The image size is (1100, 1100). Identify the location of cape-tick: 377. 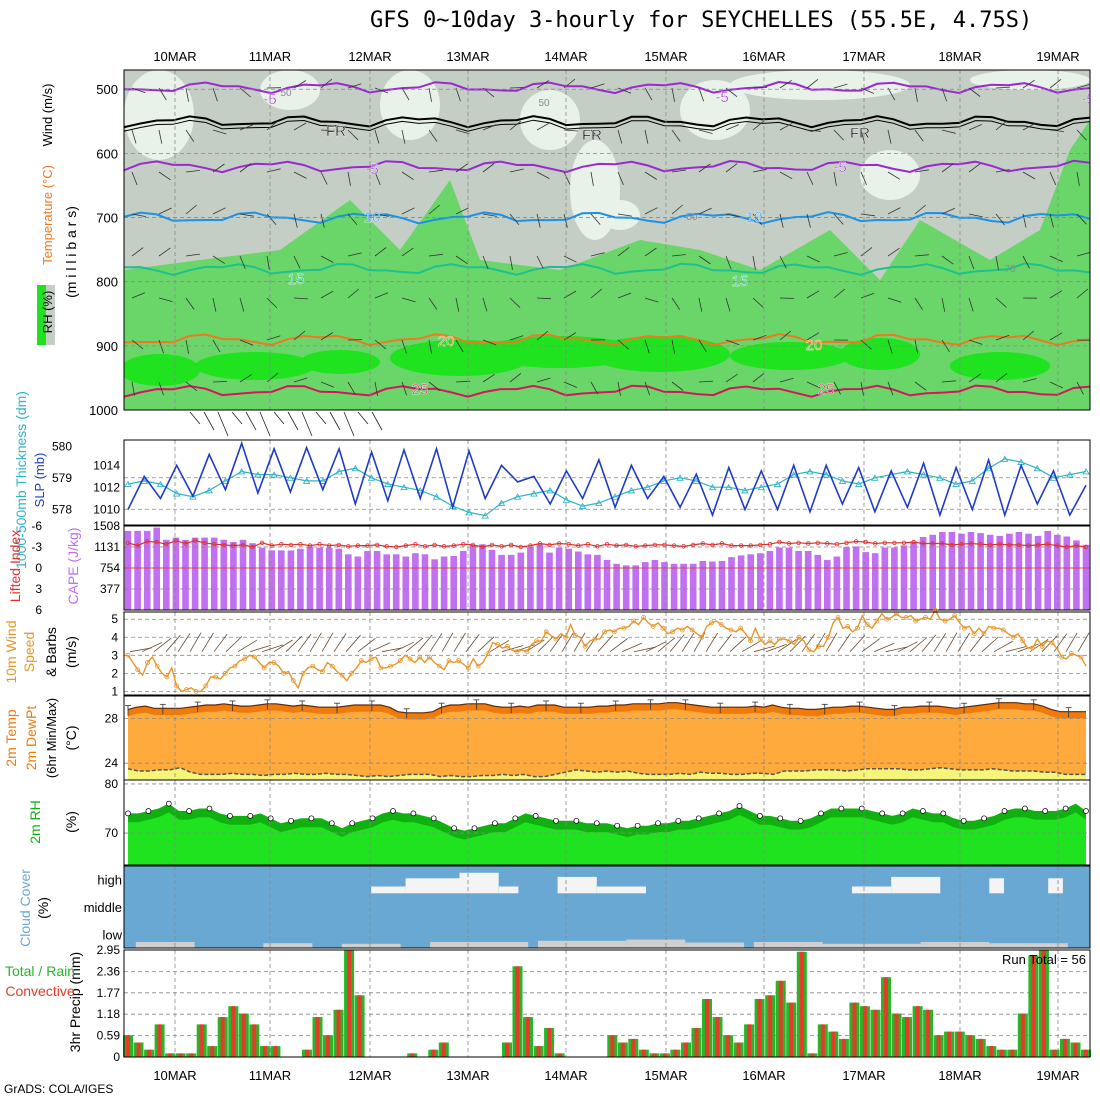
(110, 589).